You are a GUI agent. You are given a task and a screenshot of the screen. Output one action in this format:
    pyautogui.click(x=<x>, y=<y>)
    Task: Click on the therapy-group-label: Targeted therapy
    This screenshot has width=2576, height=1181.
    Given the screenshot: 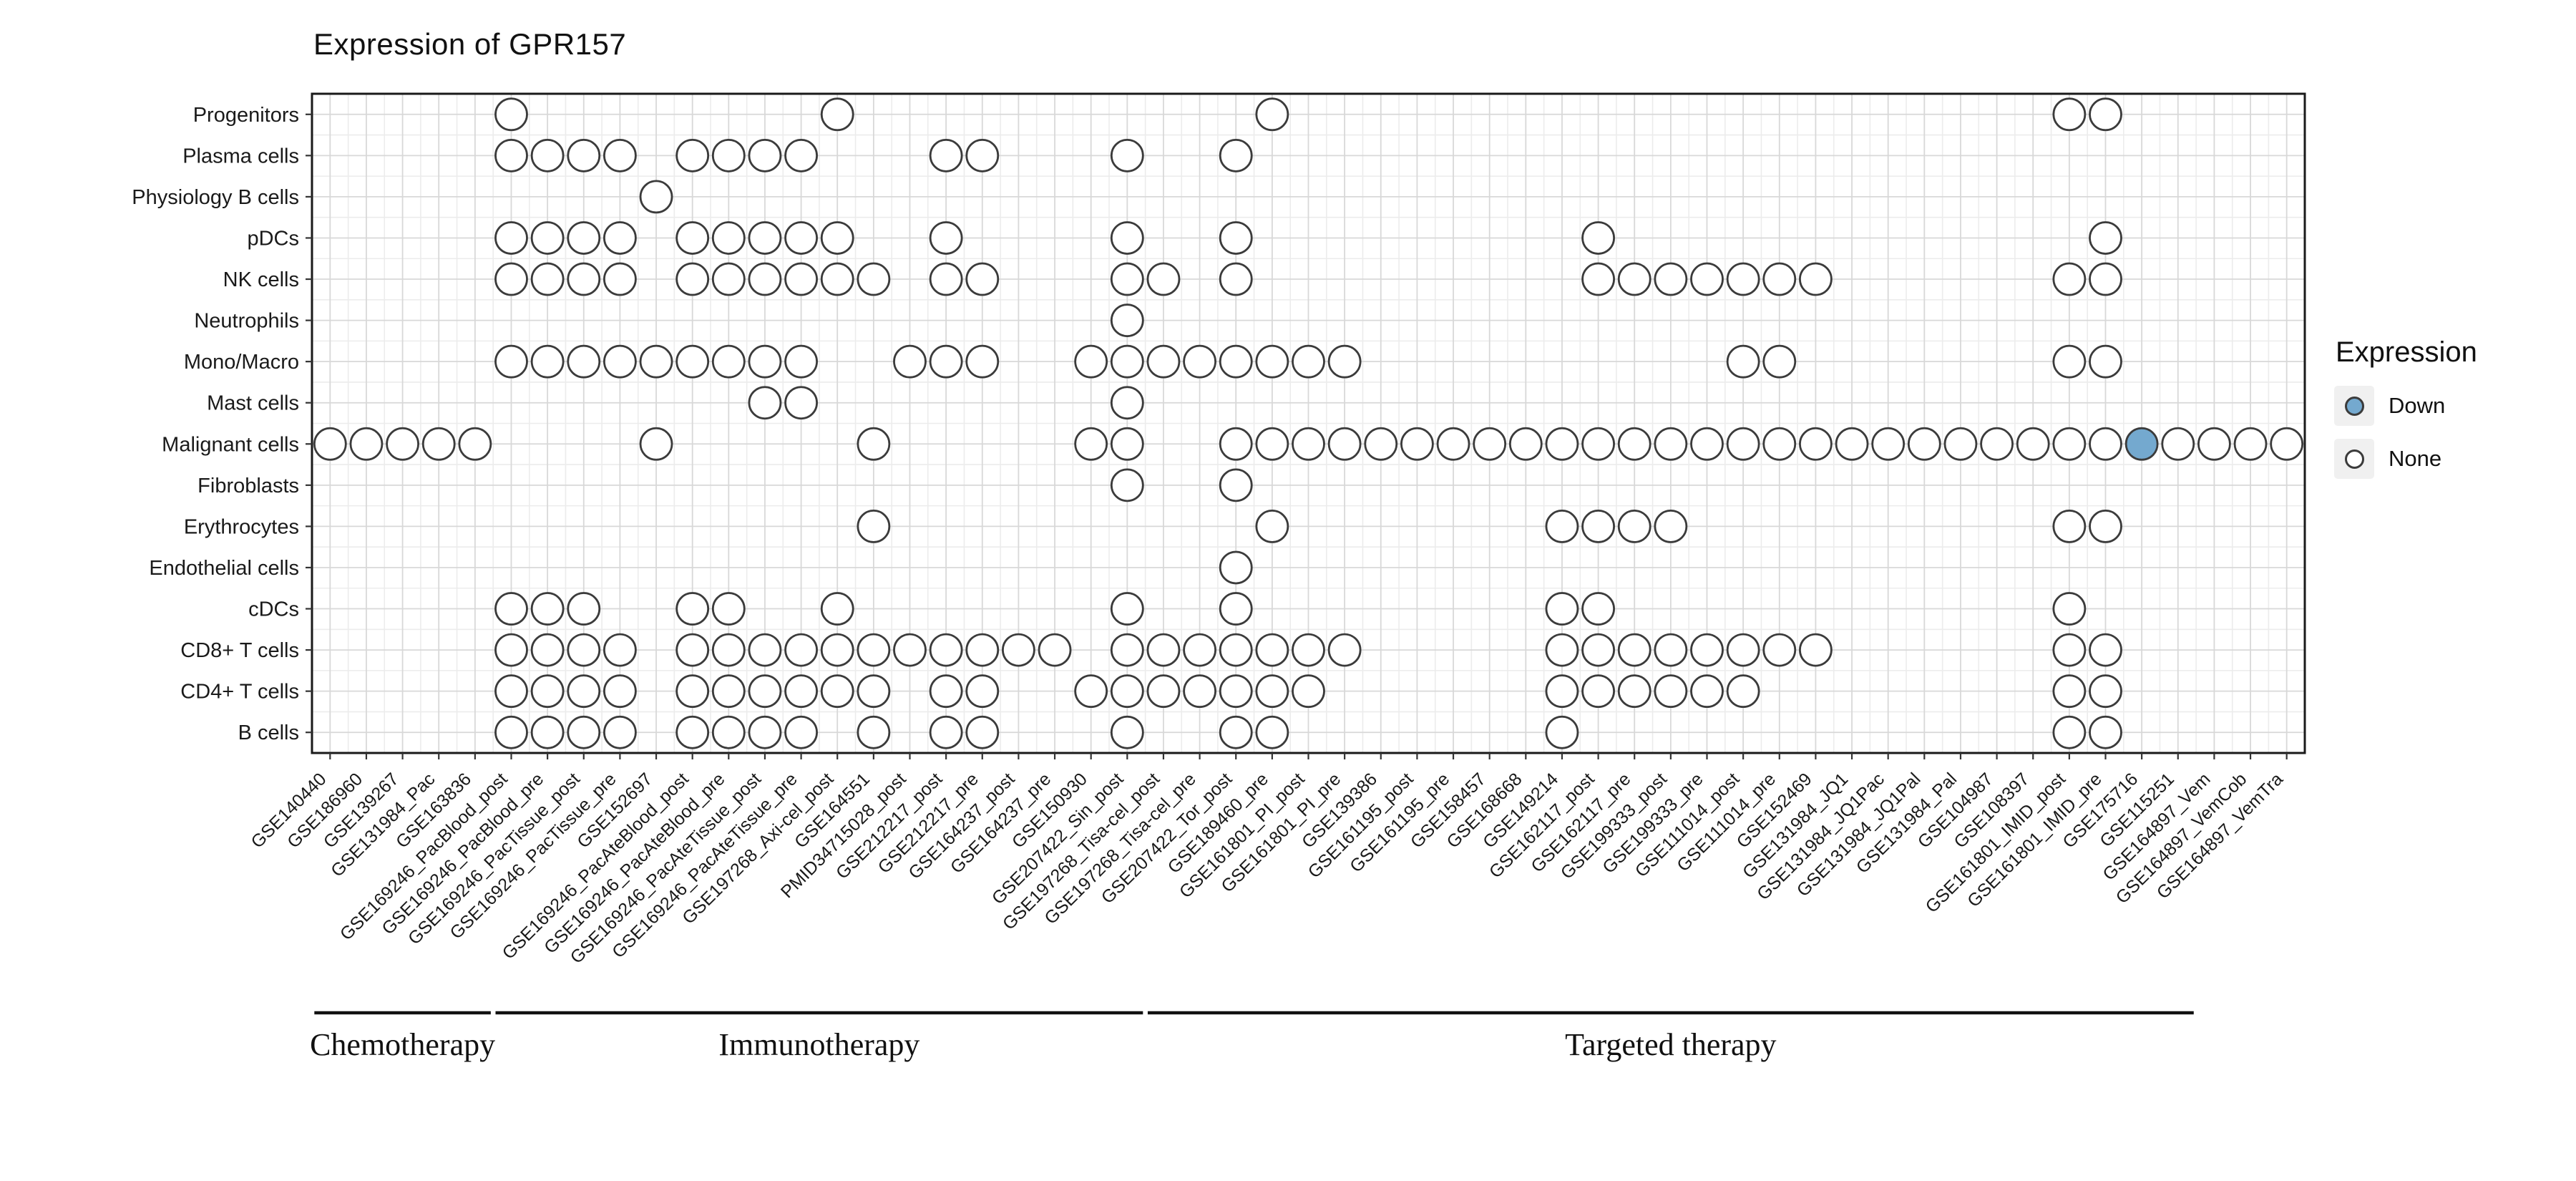 What is the action you would take?
    pyautogui.click(x=1670, y=1044)
    